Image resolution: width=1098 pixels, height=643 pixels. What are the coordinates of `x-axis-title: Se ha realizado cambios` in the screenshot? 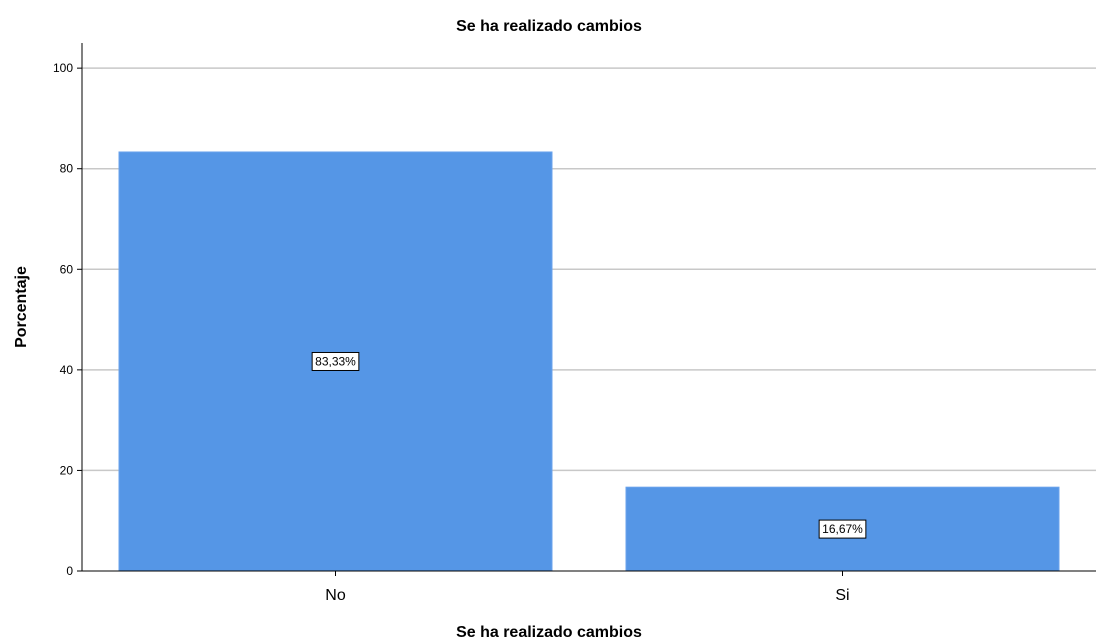 It's located at (549, 632).